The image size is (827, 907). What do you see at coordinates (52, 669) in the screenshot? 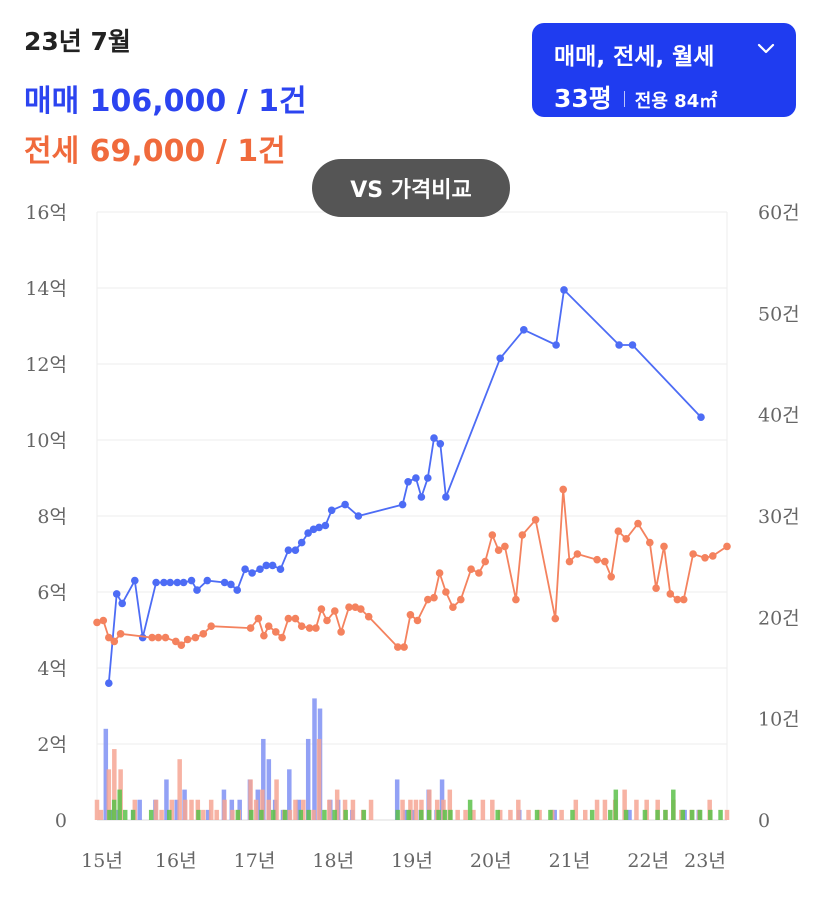
I see `y-left-tick-label: 4억` at bounding box center [52, 669].